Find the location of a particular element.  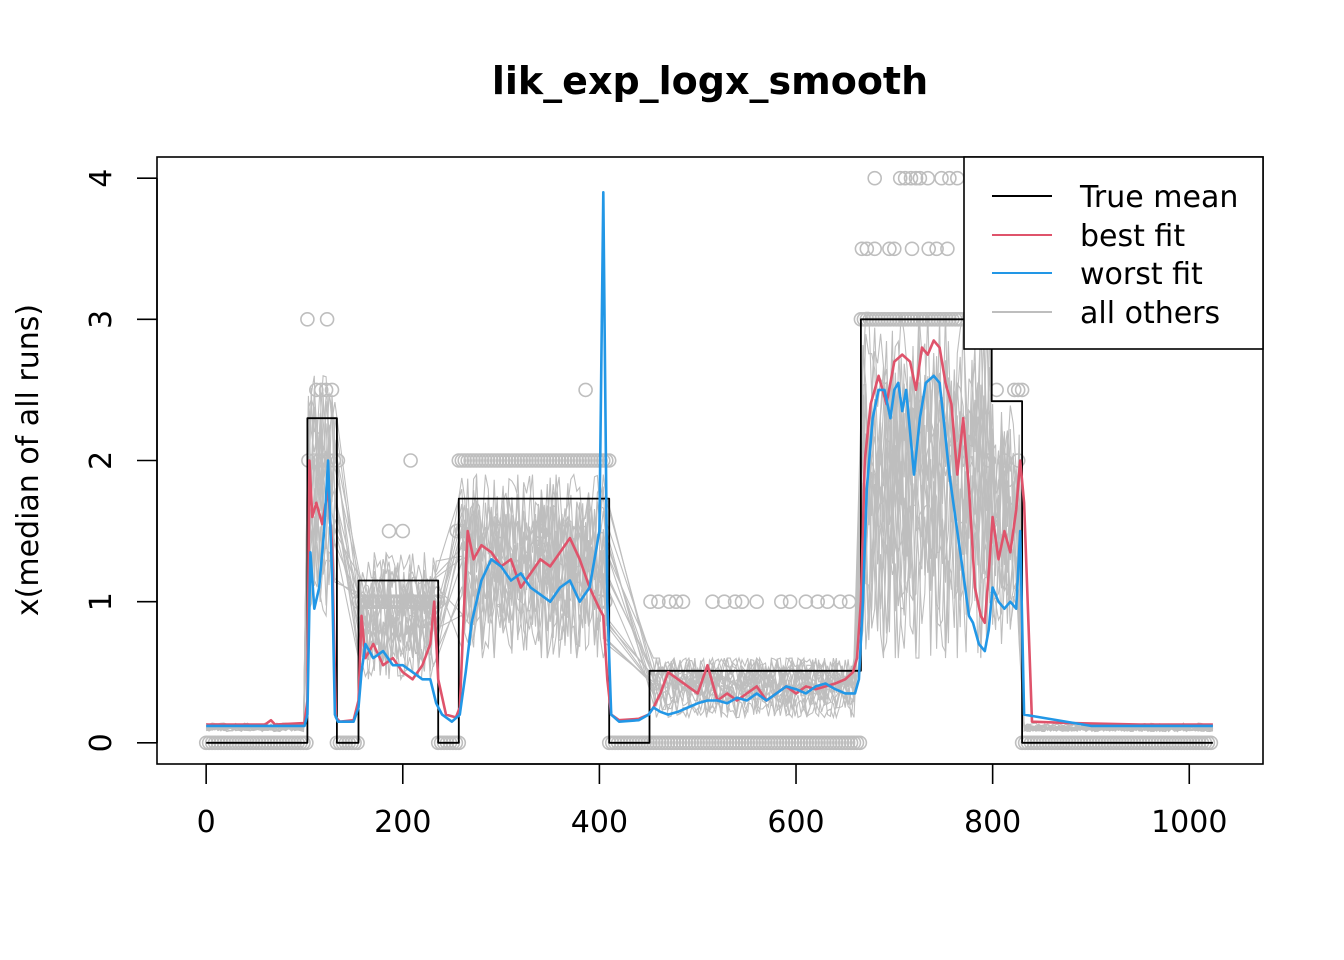

y-tick-label: 4 is located at coordinates (101, 178).